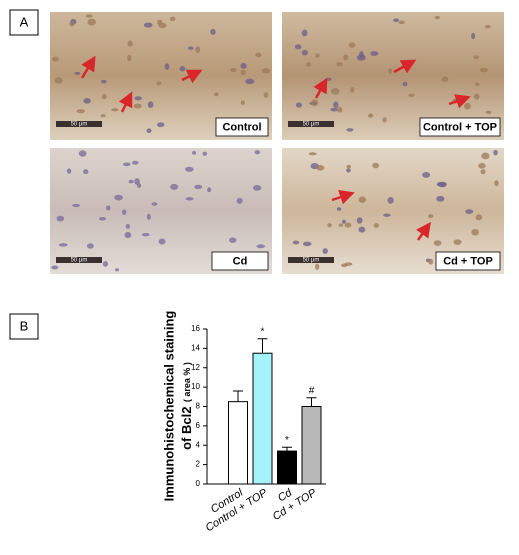 This screenshot has width=519, height=555. Describe the element at coordinates (187, 382) in the screenshot. I see `y-axis-label-unit: ( area % )` at that location.